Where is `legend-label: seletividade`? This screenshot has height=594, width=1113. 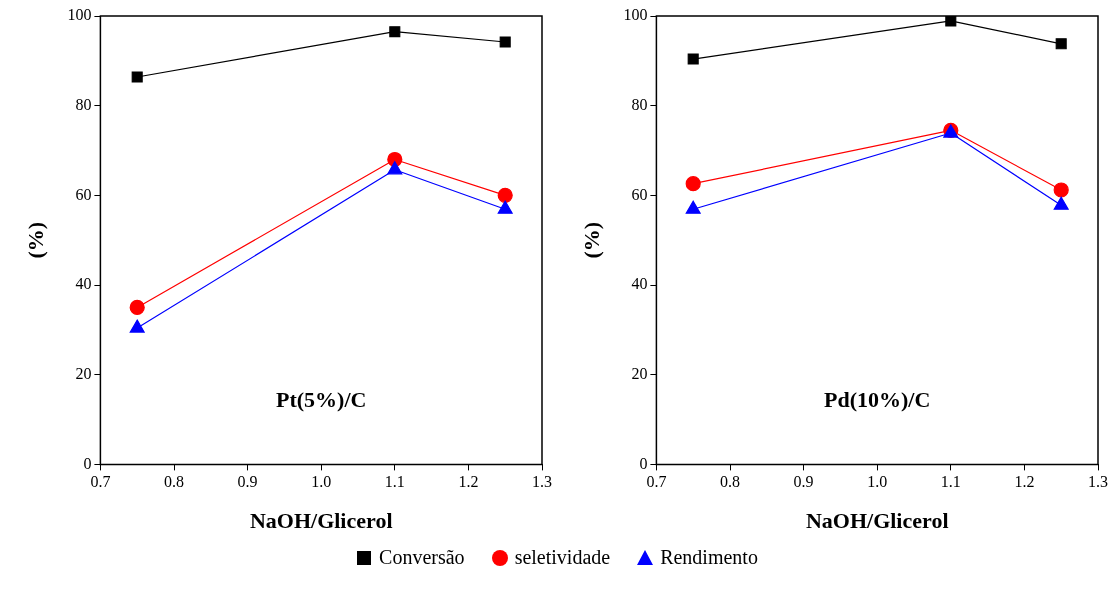 legend-label: seletividade is located at coordinates (562, 557).